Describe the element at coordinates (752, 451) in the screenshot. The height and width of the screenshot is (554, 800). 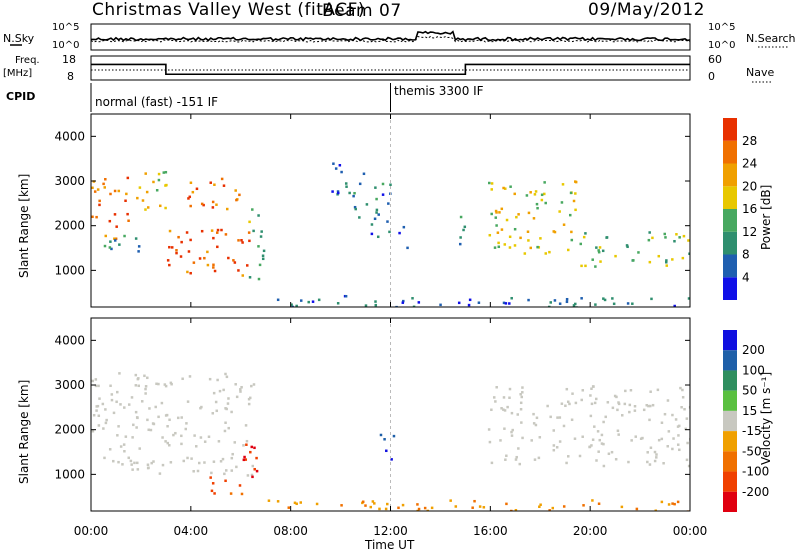
I see `velocity-colorbar-tick: -50` at that location.